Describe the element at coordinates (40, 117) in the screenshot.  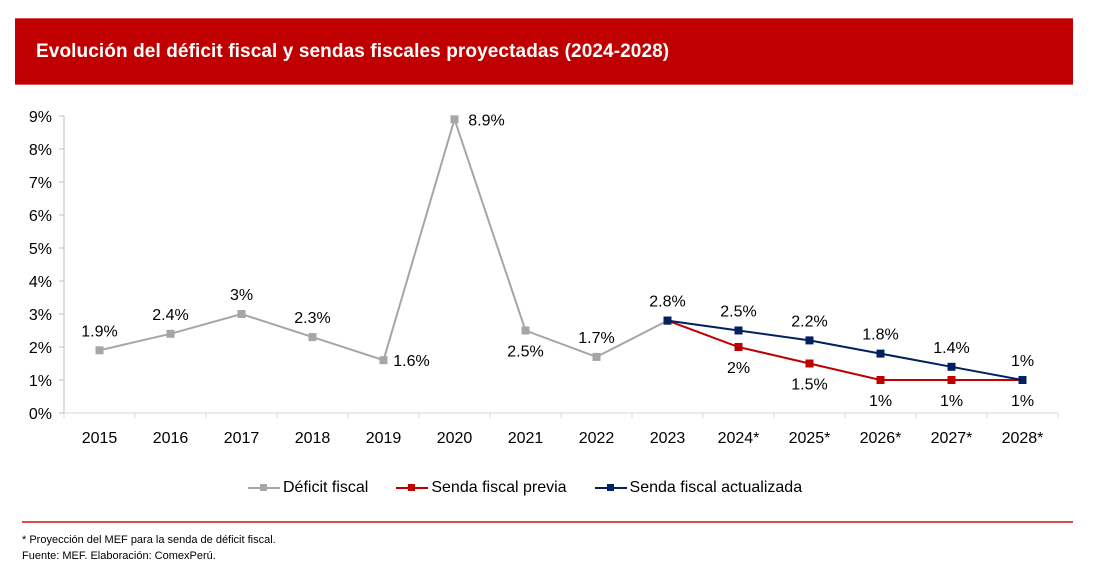
I see `y-tick-label: 9%` at that location.